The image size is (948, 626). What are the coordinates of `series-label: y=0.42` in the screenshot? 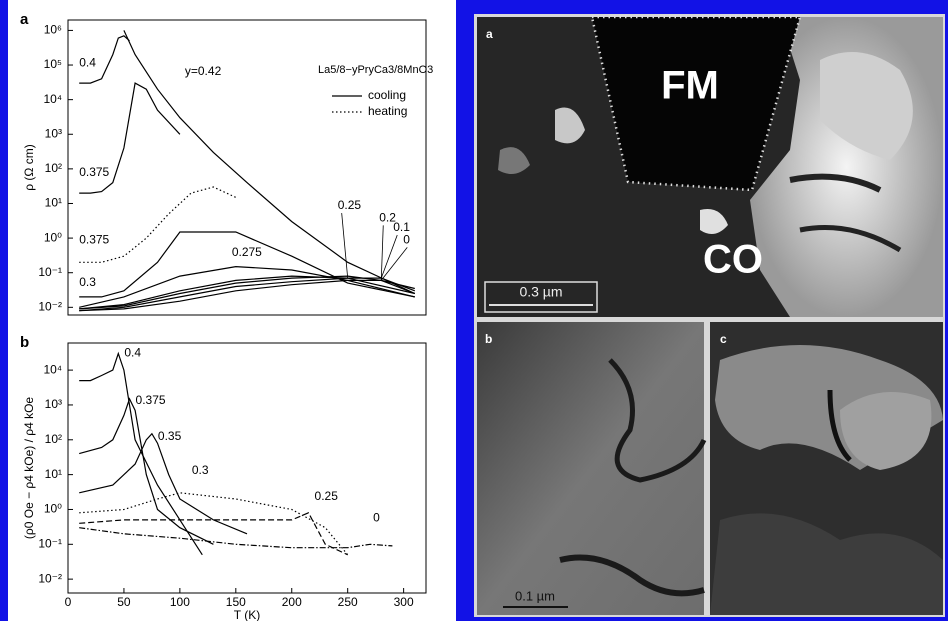 It's located at (203, 71).